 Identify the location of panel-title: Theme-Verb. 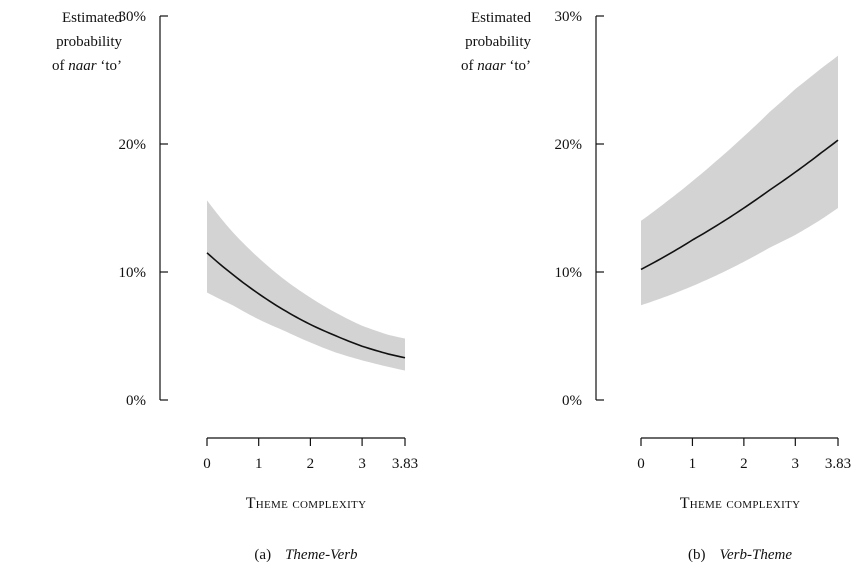
(321, 555).